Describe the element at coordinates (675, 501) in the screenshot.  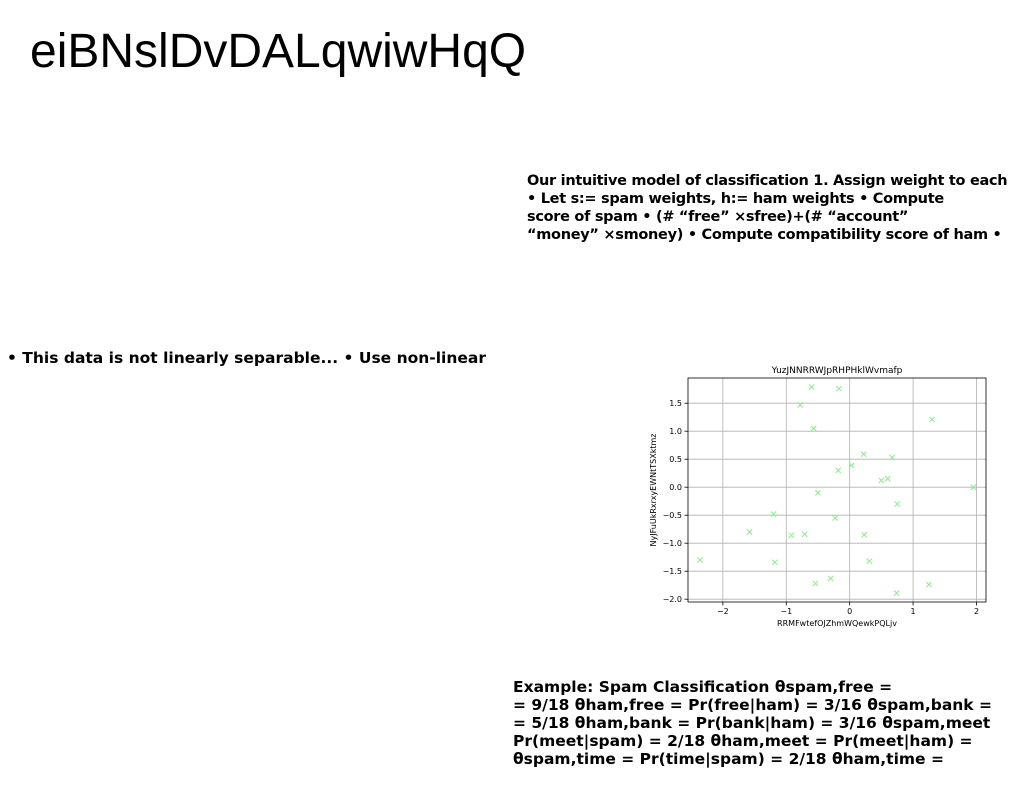
I see `y-axis-ticks: −2.0 −1.5 −1.0 −0.5 0.0 0.5 1.0 1.5` at that location.